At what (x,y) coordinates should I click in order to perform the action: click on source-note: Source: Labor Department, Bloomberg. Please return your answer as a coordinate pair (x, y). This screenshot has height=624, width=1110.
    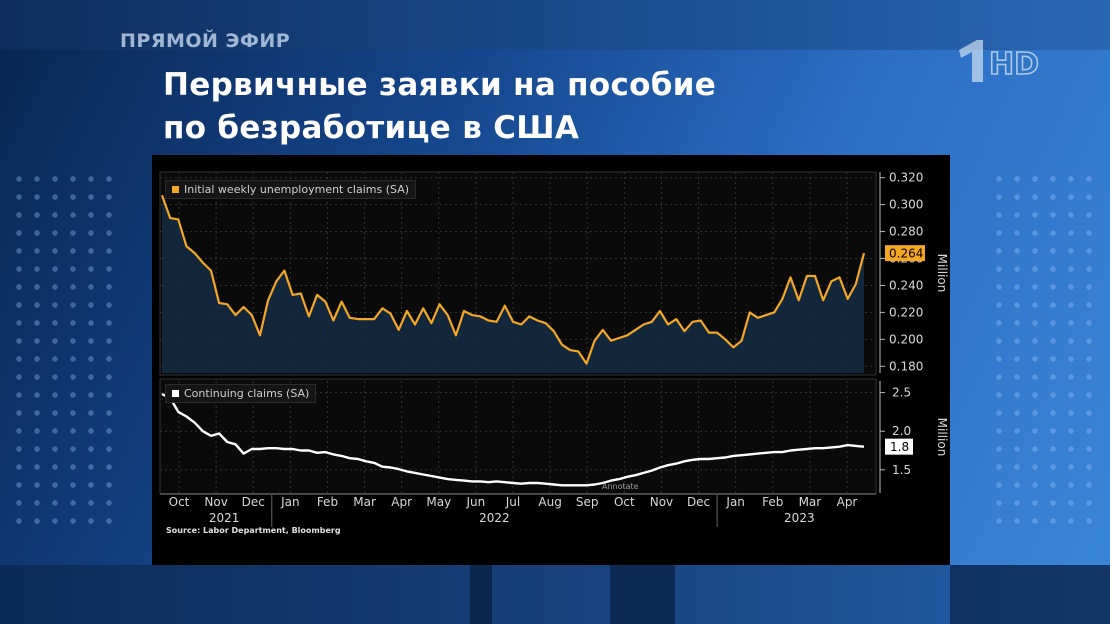
    Looking at the image, I should click on (253, 530).